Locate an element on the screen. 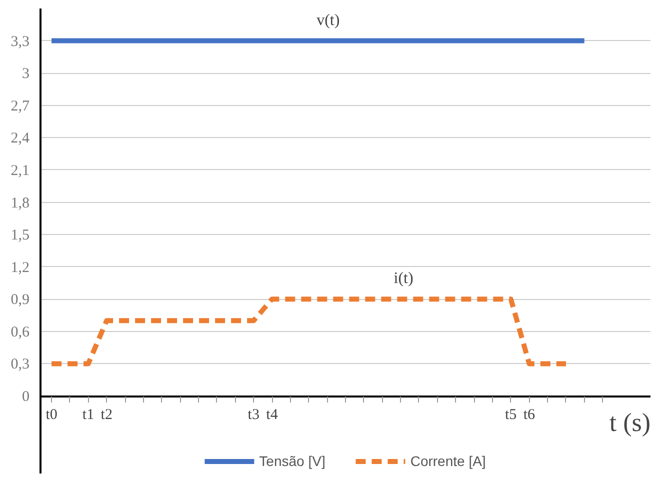 This screenshot has height=483, width=663. y-tick-label: 1,2 is located at coordinates (20, 268).